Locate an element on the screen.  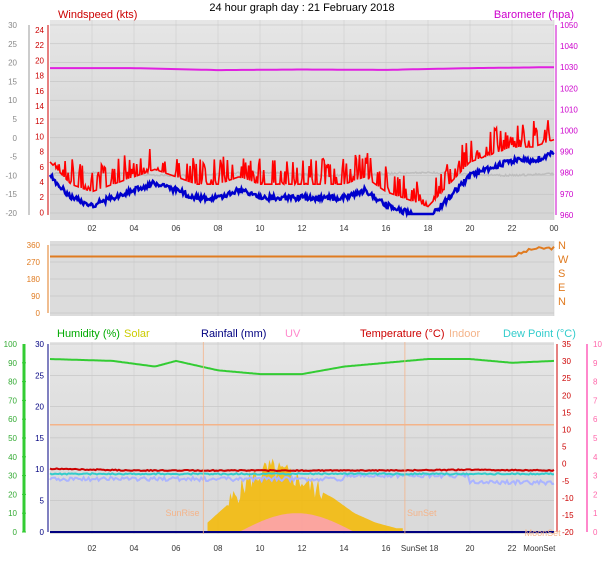
compass-label: S is located at coordinates (561, 274).